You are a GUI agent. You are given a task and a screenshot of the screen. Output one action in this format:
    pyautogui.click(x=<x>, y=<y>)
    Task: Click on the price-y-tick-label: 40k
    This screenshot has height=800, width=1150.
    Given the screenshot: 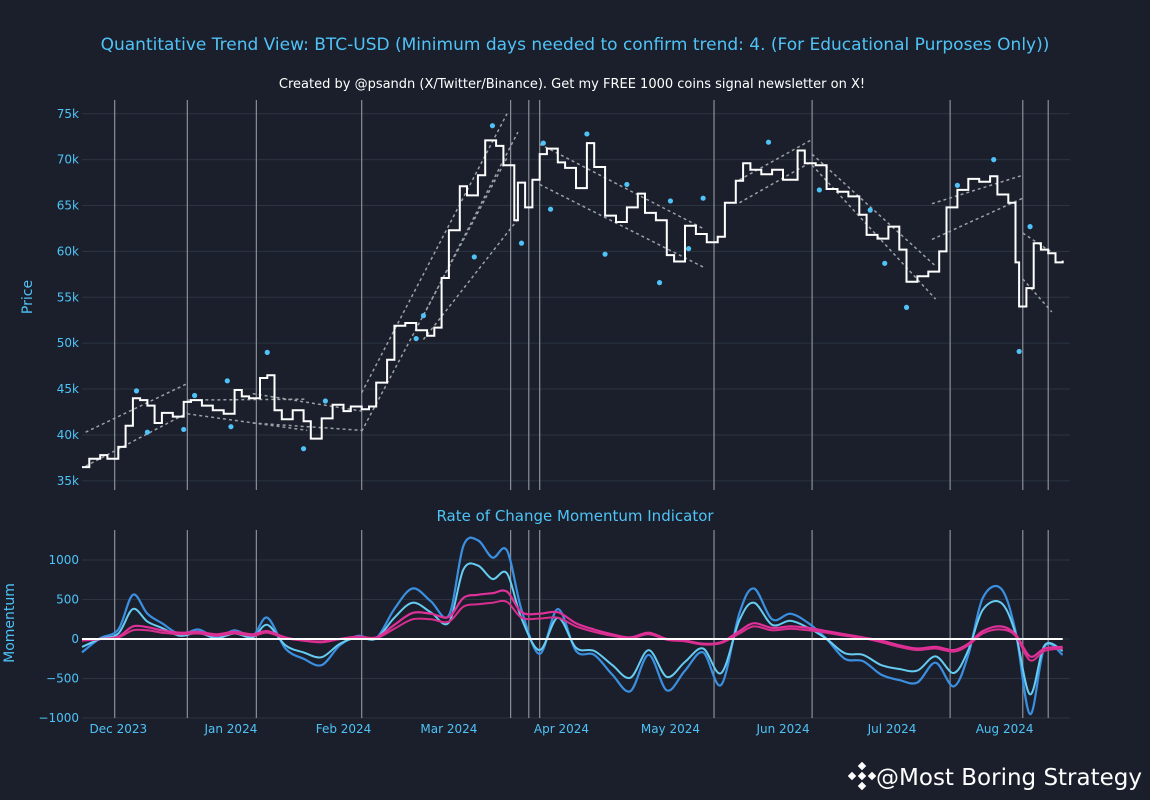 What is the action you would take?
    pyautogui.click(x=68, y=435)
    